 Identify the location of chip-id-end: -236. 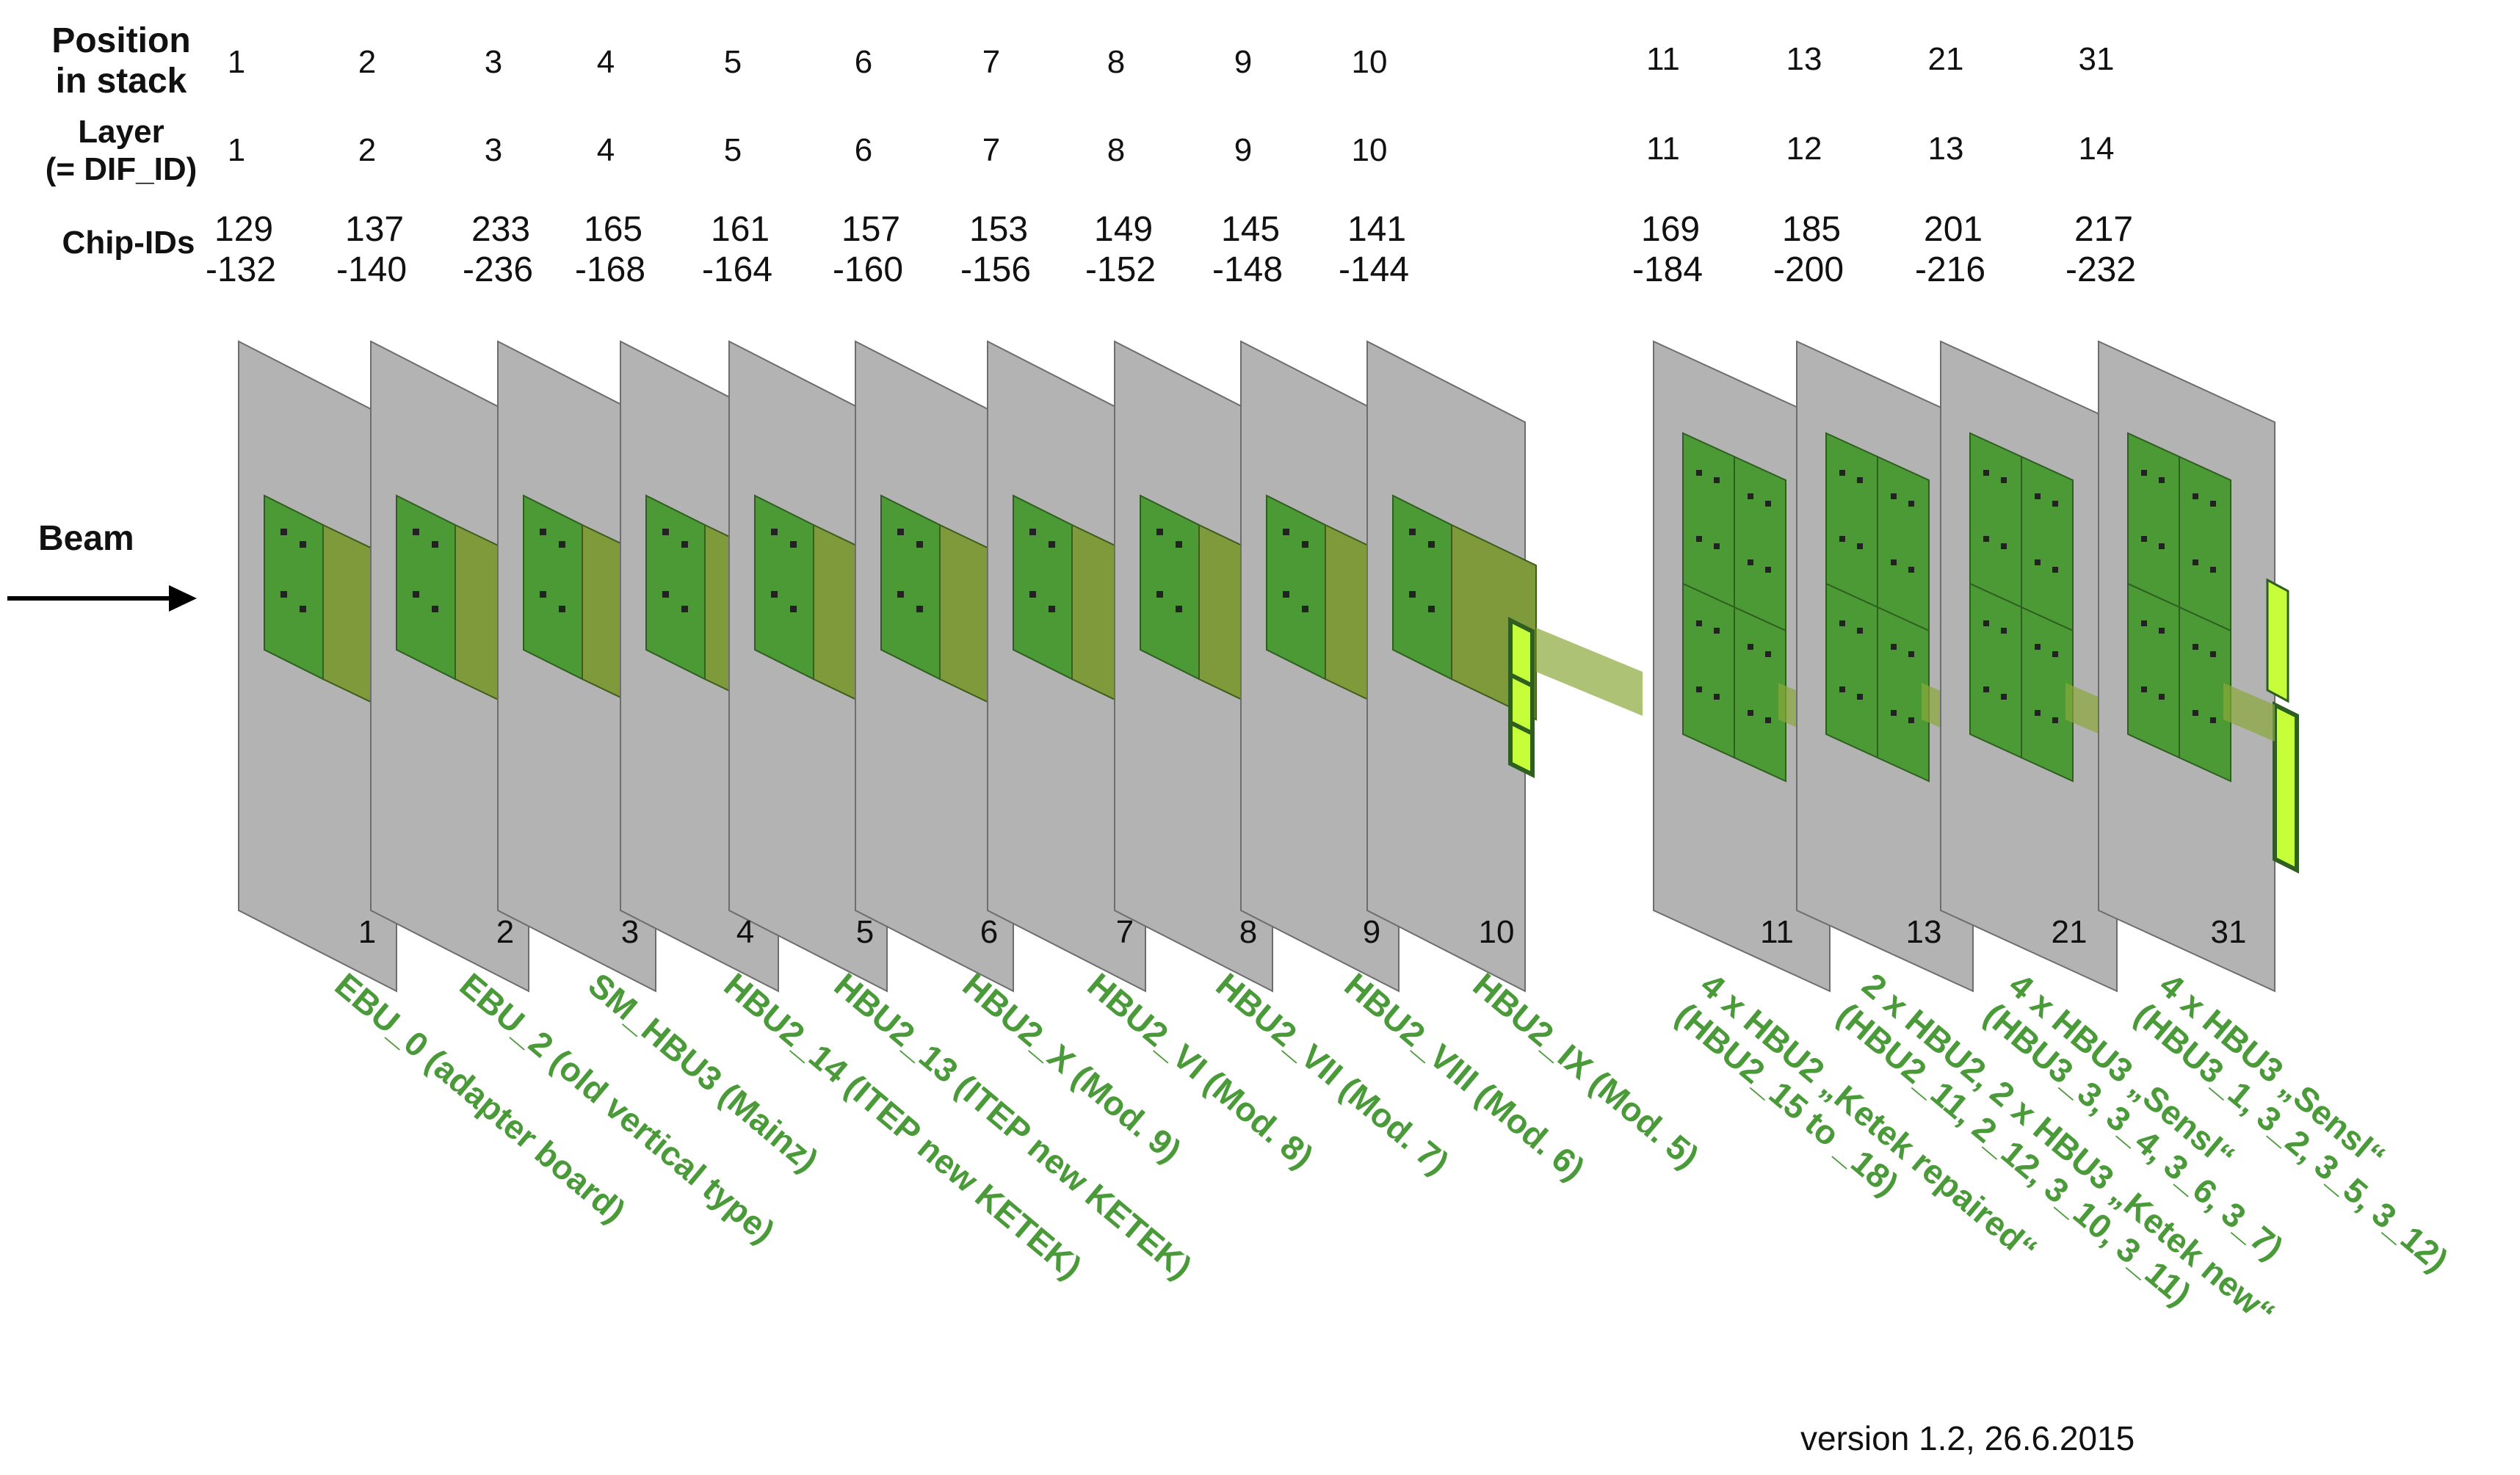
(499, 269).